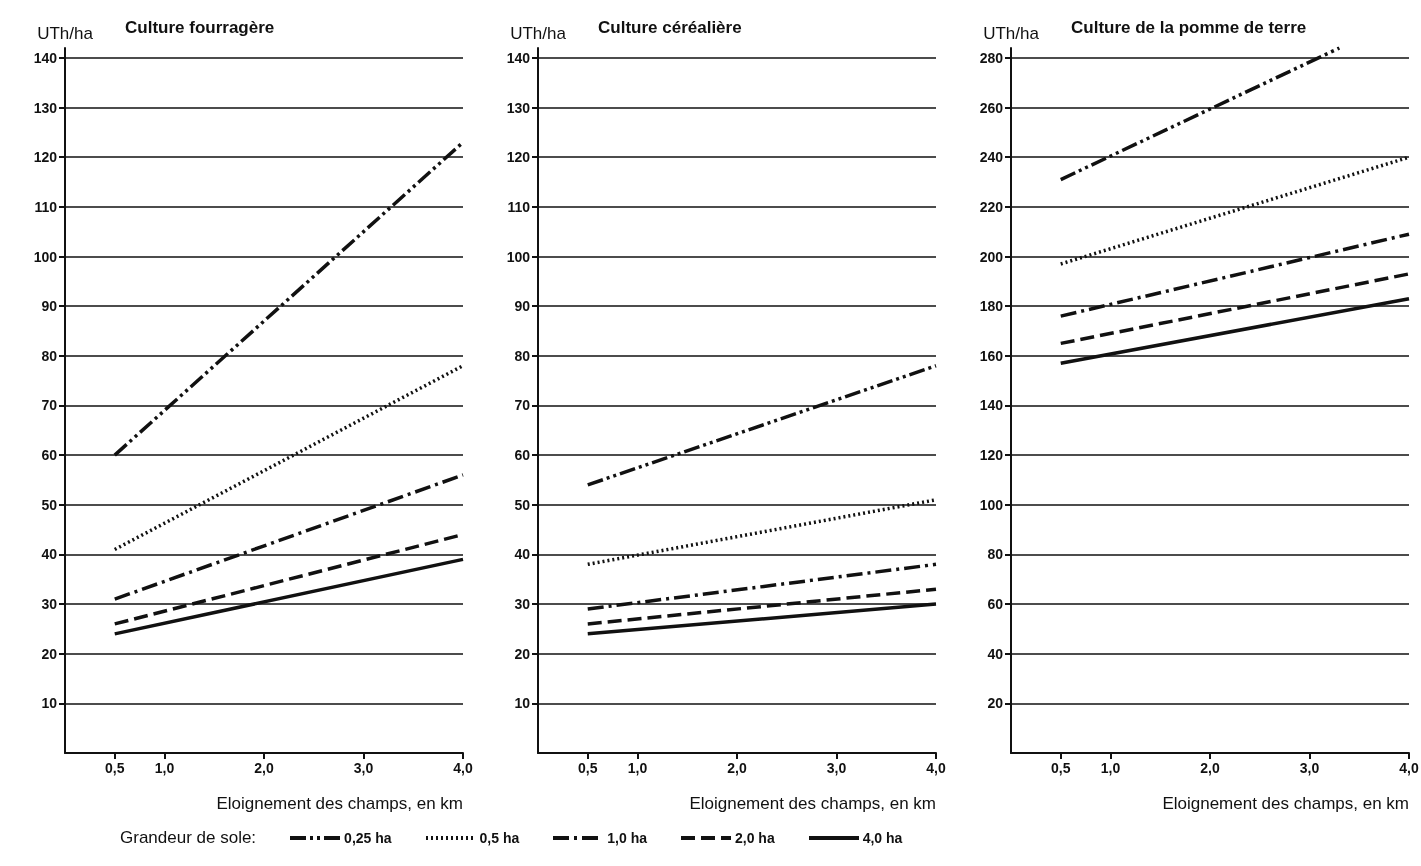 The height and width of the screenshot is (866, 1421). Describe the element at coordinates (368, 838) in the screenshot. I see `legend-label: 0,25 ha` at that location.